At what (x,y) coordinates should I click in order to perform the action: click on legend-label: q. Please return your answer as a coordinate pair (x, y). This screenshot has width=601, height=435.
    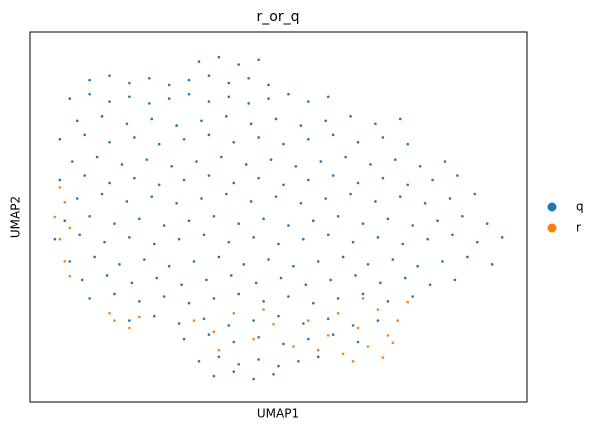
    Looking at the image, I should click on (580, 207).